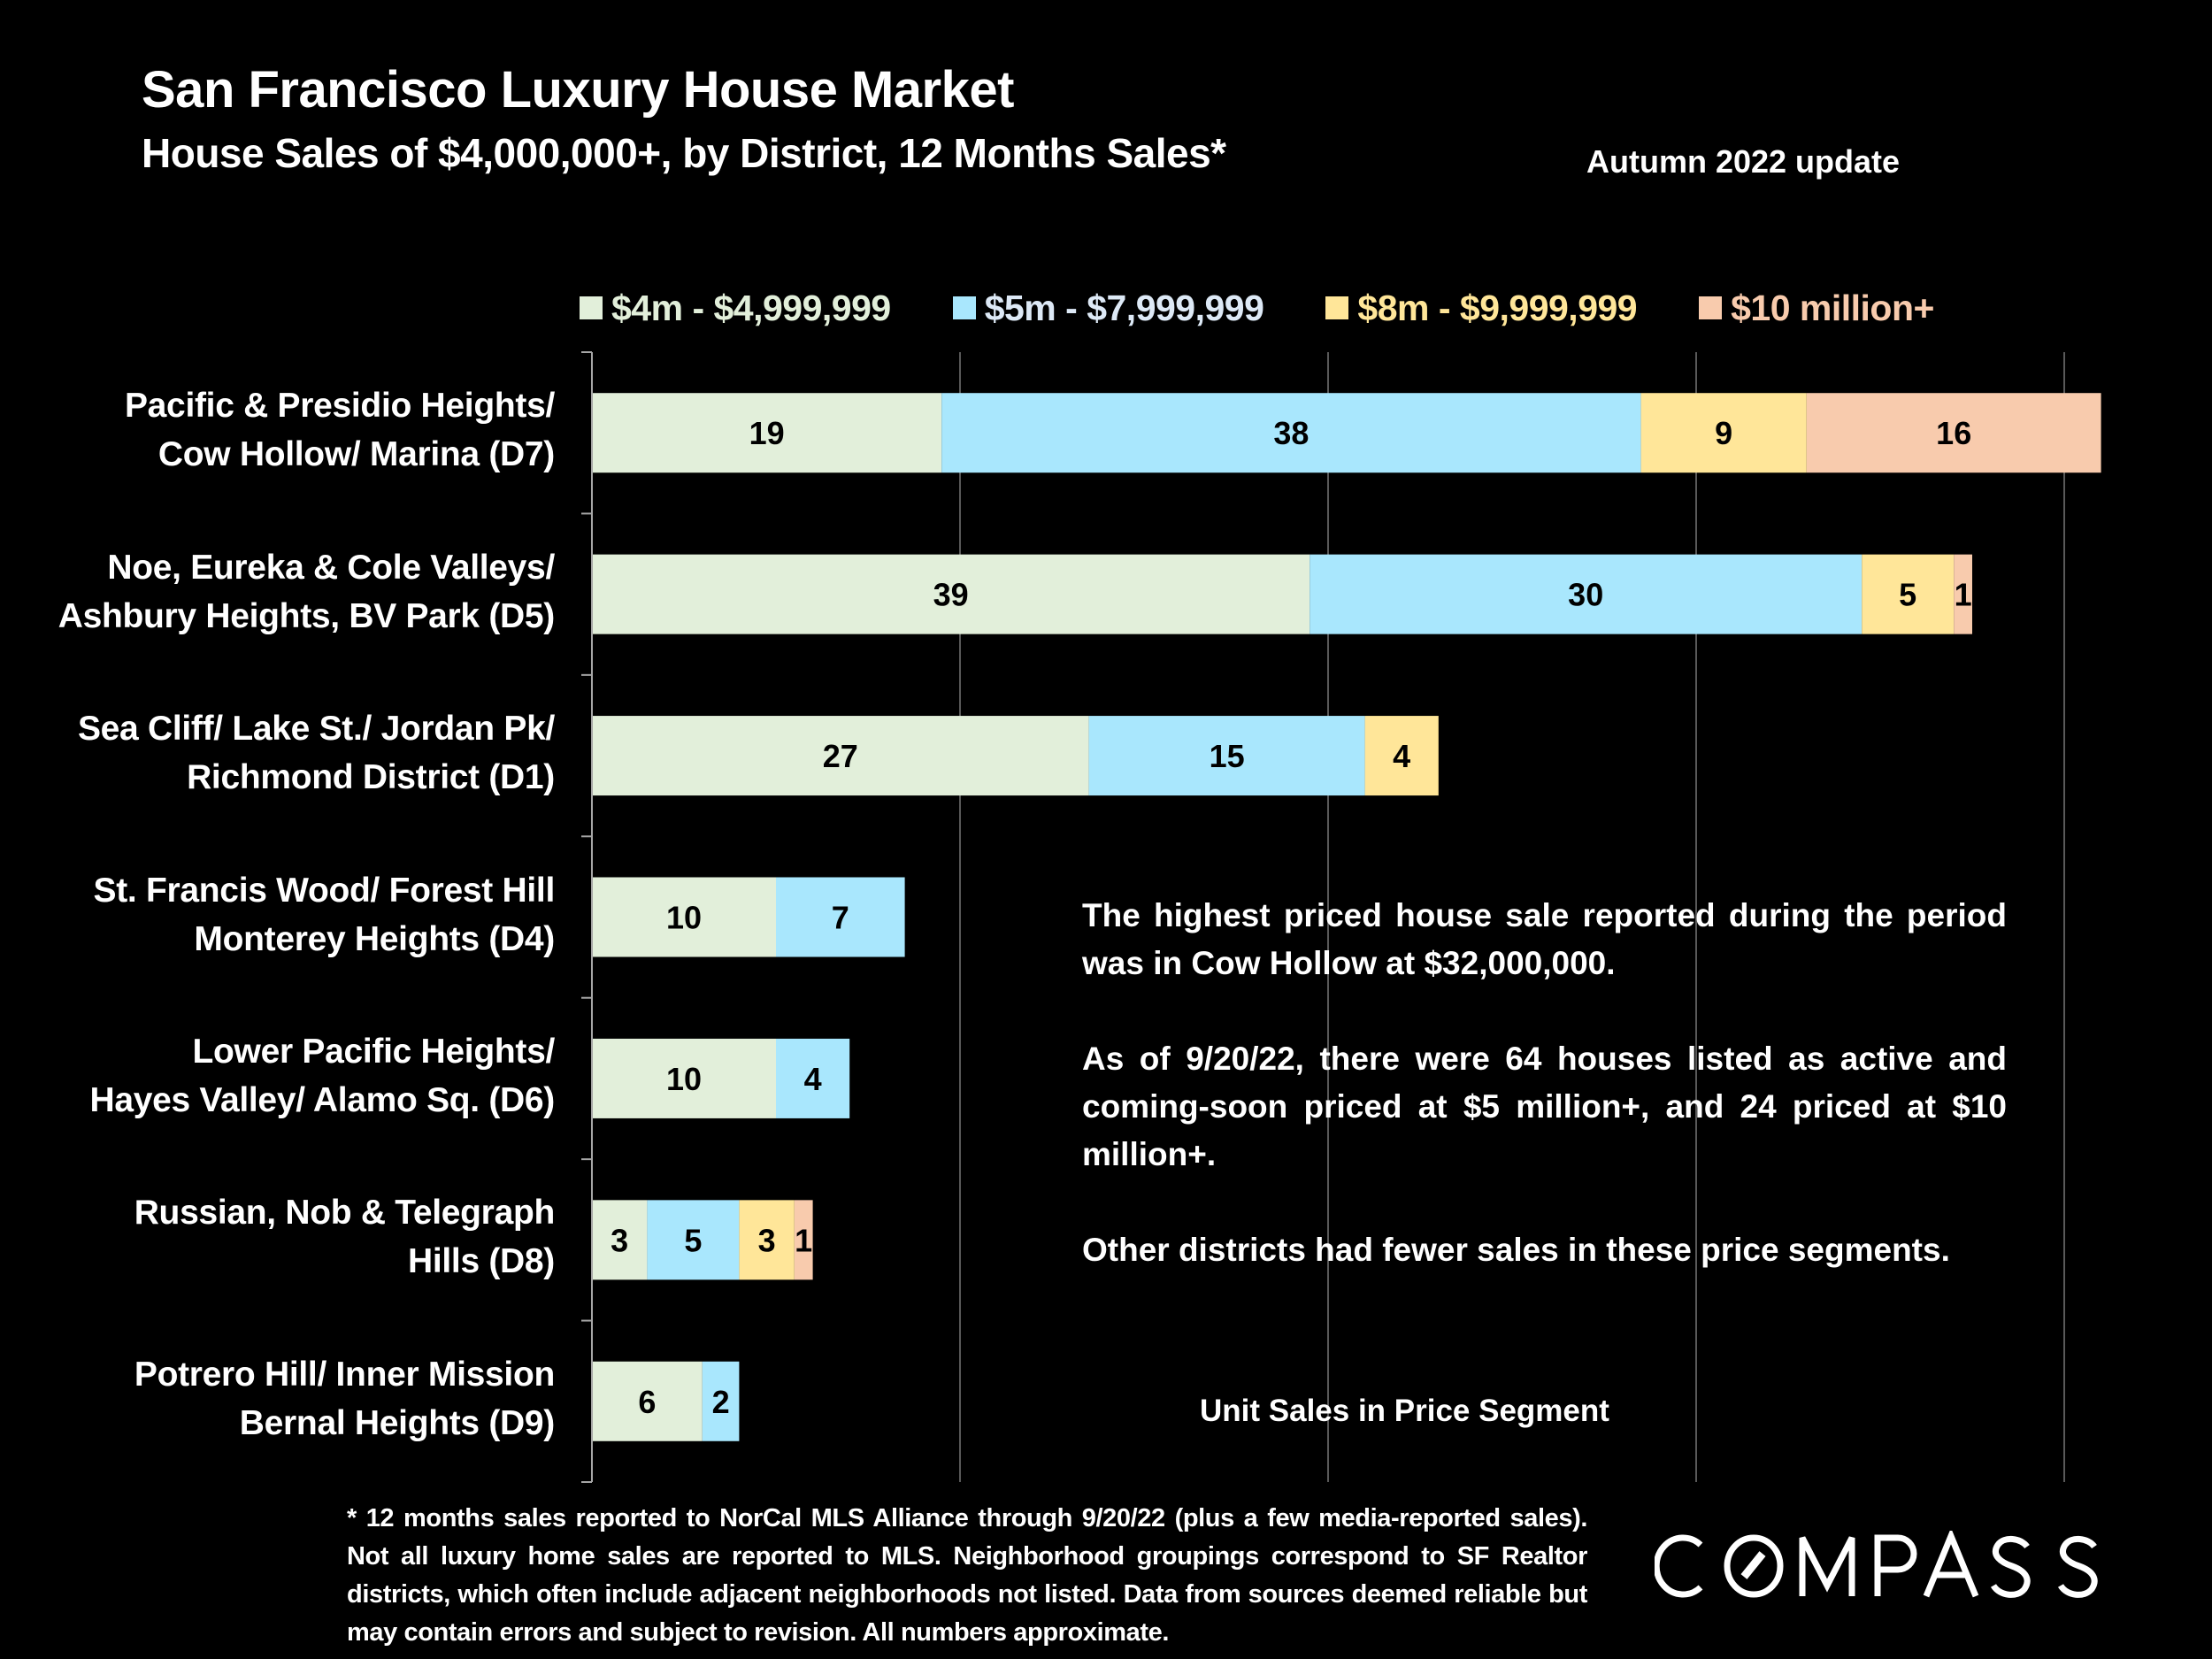  What do you see at coordinates (481, 1261) in the screenshot?
I see `category-label-line: Hills (D8)` at bounding box center [481, 1261].